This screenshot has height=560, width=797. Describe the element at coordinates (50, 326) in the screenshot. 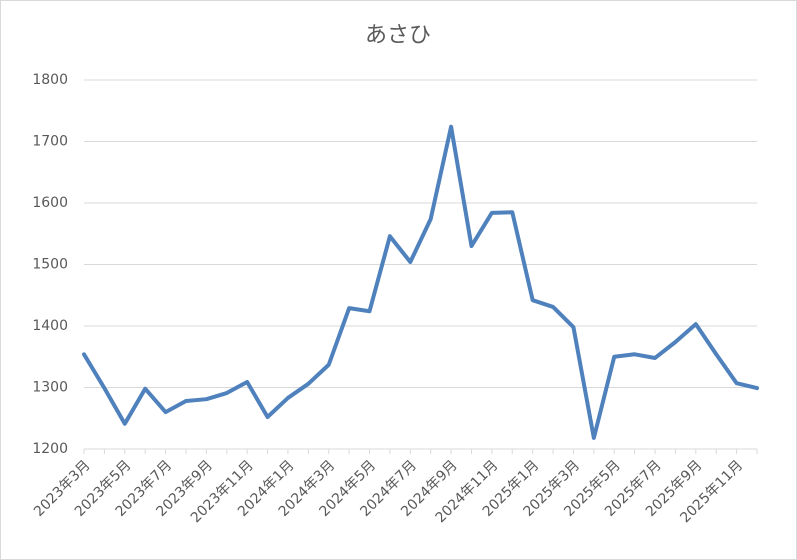

I see `y-tick-label: 1400` at that location.